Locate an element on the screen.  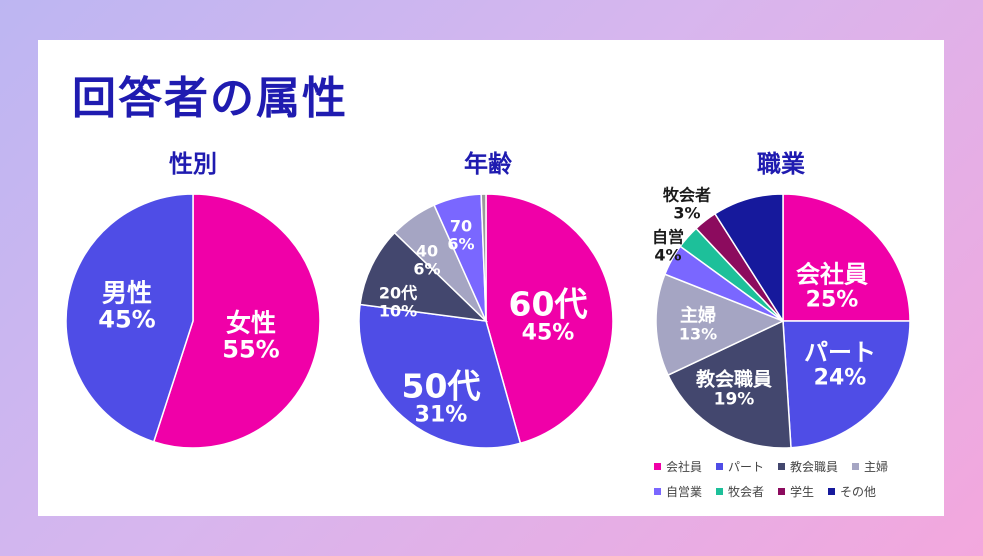
legend-item: 牧会者 is located at coordinates (740, 491).